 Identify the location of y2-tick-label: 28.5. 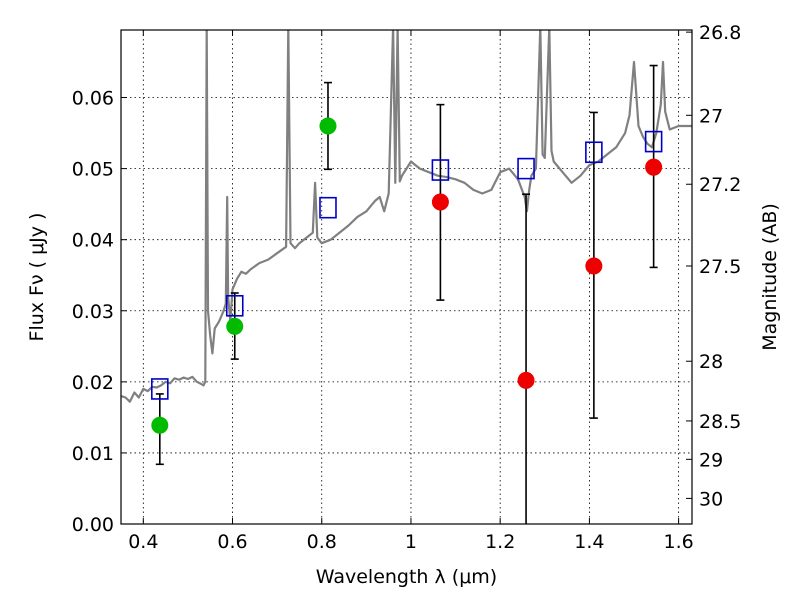
(720, 422).